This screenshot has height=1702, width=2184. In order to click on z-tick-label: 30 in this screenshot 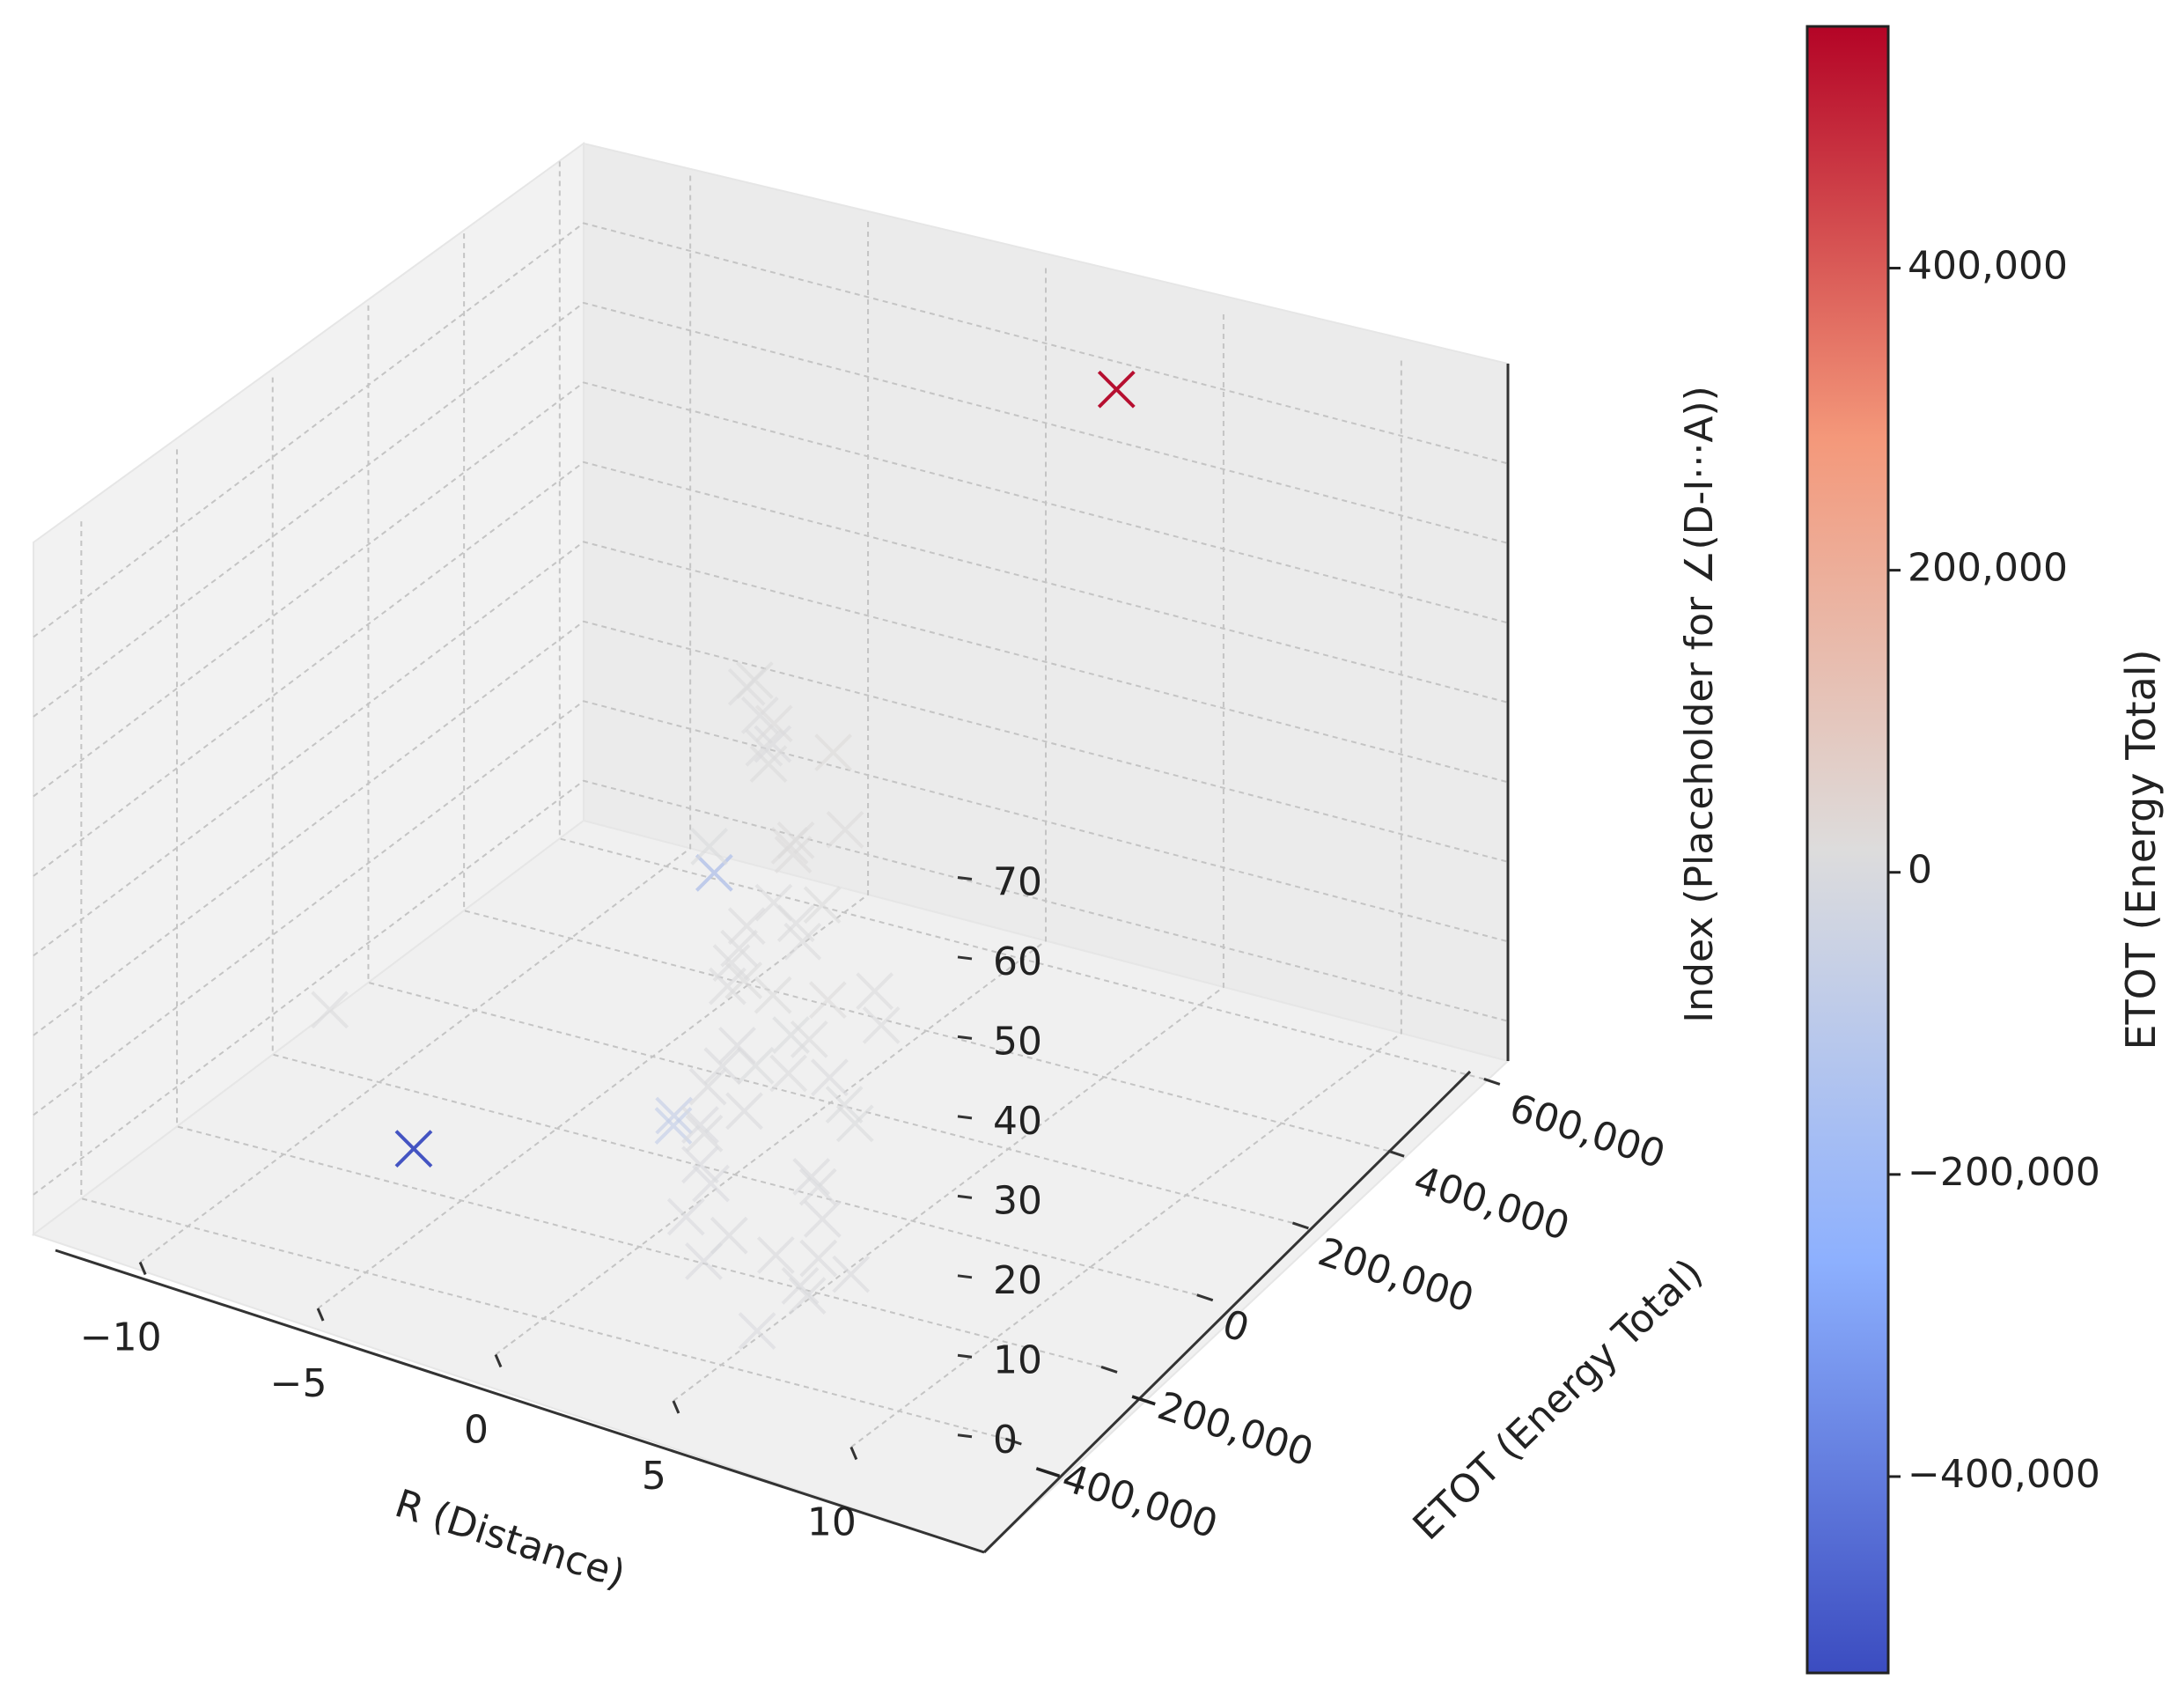, I will do `click(1017, 1200)`.